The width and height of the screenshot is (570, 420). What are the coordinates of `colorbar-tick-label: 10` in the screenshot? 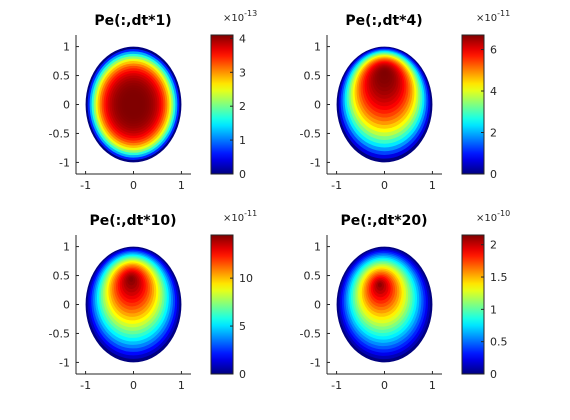 It's located at (246, 278).